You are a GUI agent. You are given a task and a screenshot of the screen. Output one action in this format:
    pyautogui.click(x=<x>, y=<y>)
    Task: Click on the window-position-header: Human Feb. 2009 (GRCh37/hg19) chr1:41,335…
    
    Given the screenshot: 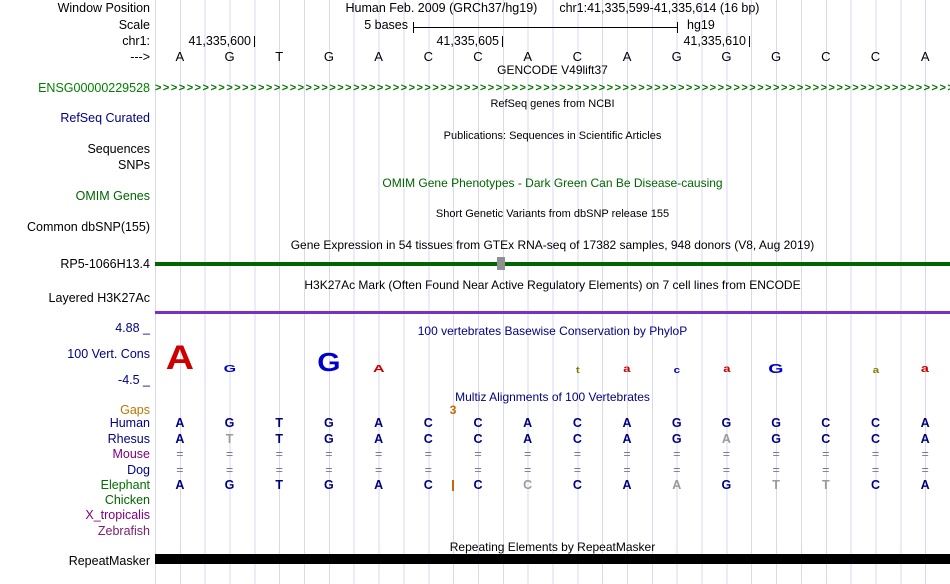 What is the action you would take?
    pyautogui.click(x=552, y=8)
    